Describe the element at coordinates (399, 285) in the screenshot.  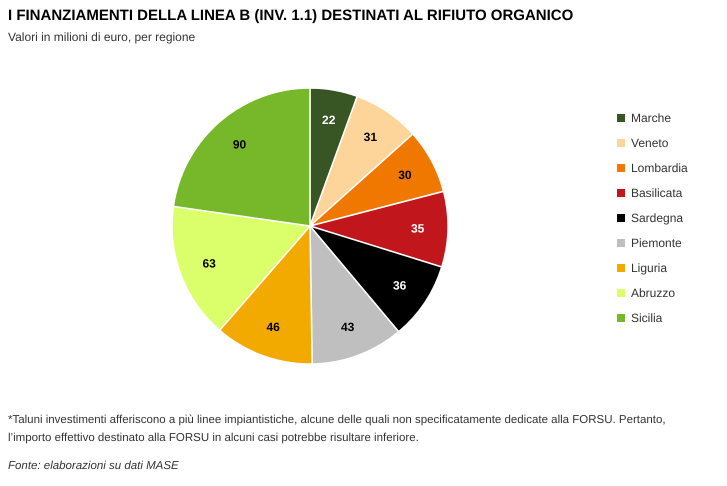
I see `data-label: 36` at that location.